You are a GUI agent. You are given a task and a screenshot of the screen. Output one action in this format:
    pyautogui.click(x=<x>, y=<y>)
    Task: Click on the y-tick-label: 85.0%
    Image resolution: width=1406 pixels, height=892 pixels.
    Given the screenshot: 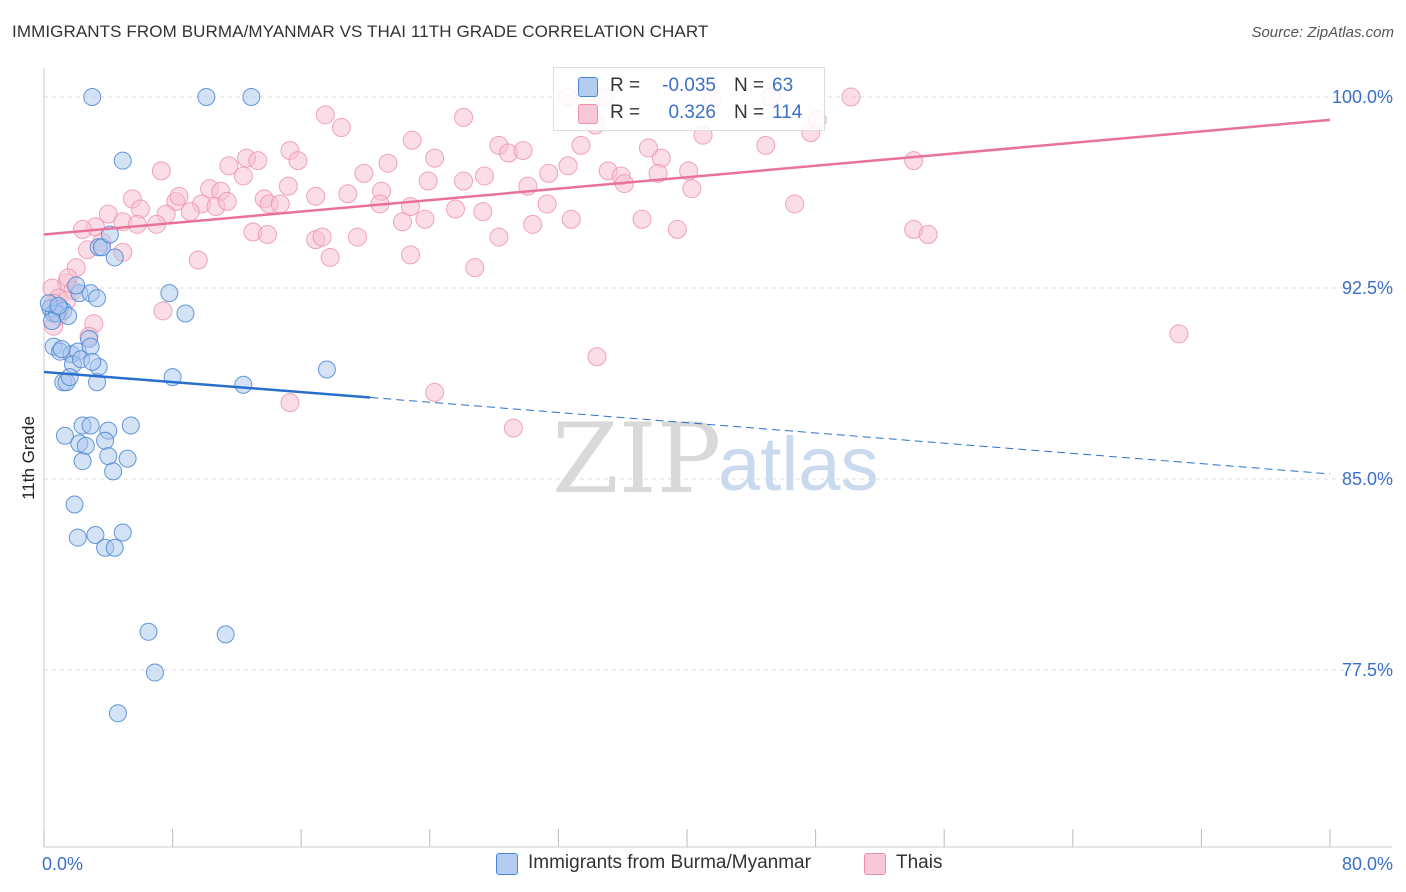 What is the action you would take?
    pyautogui.click(x=1367, y=479)
    